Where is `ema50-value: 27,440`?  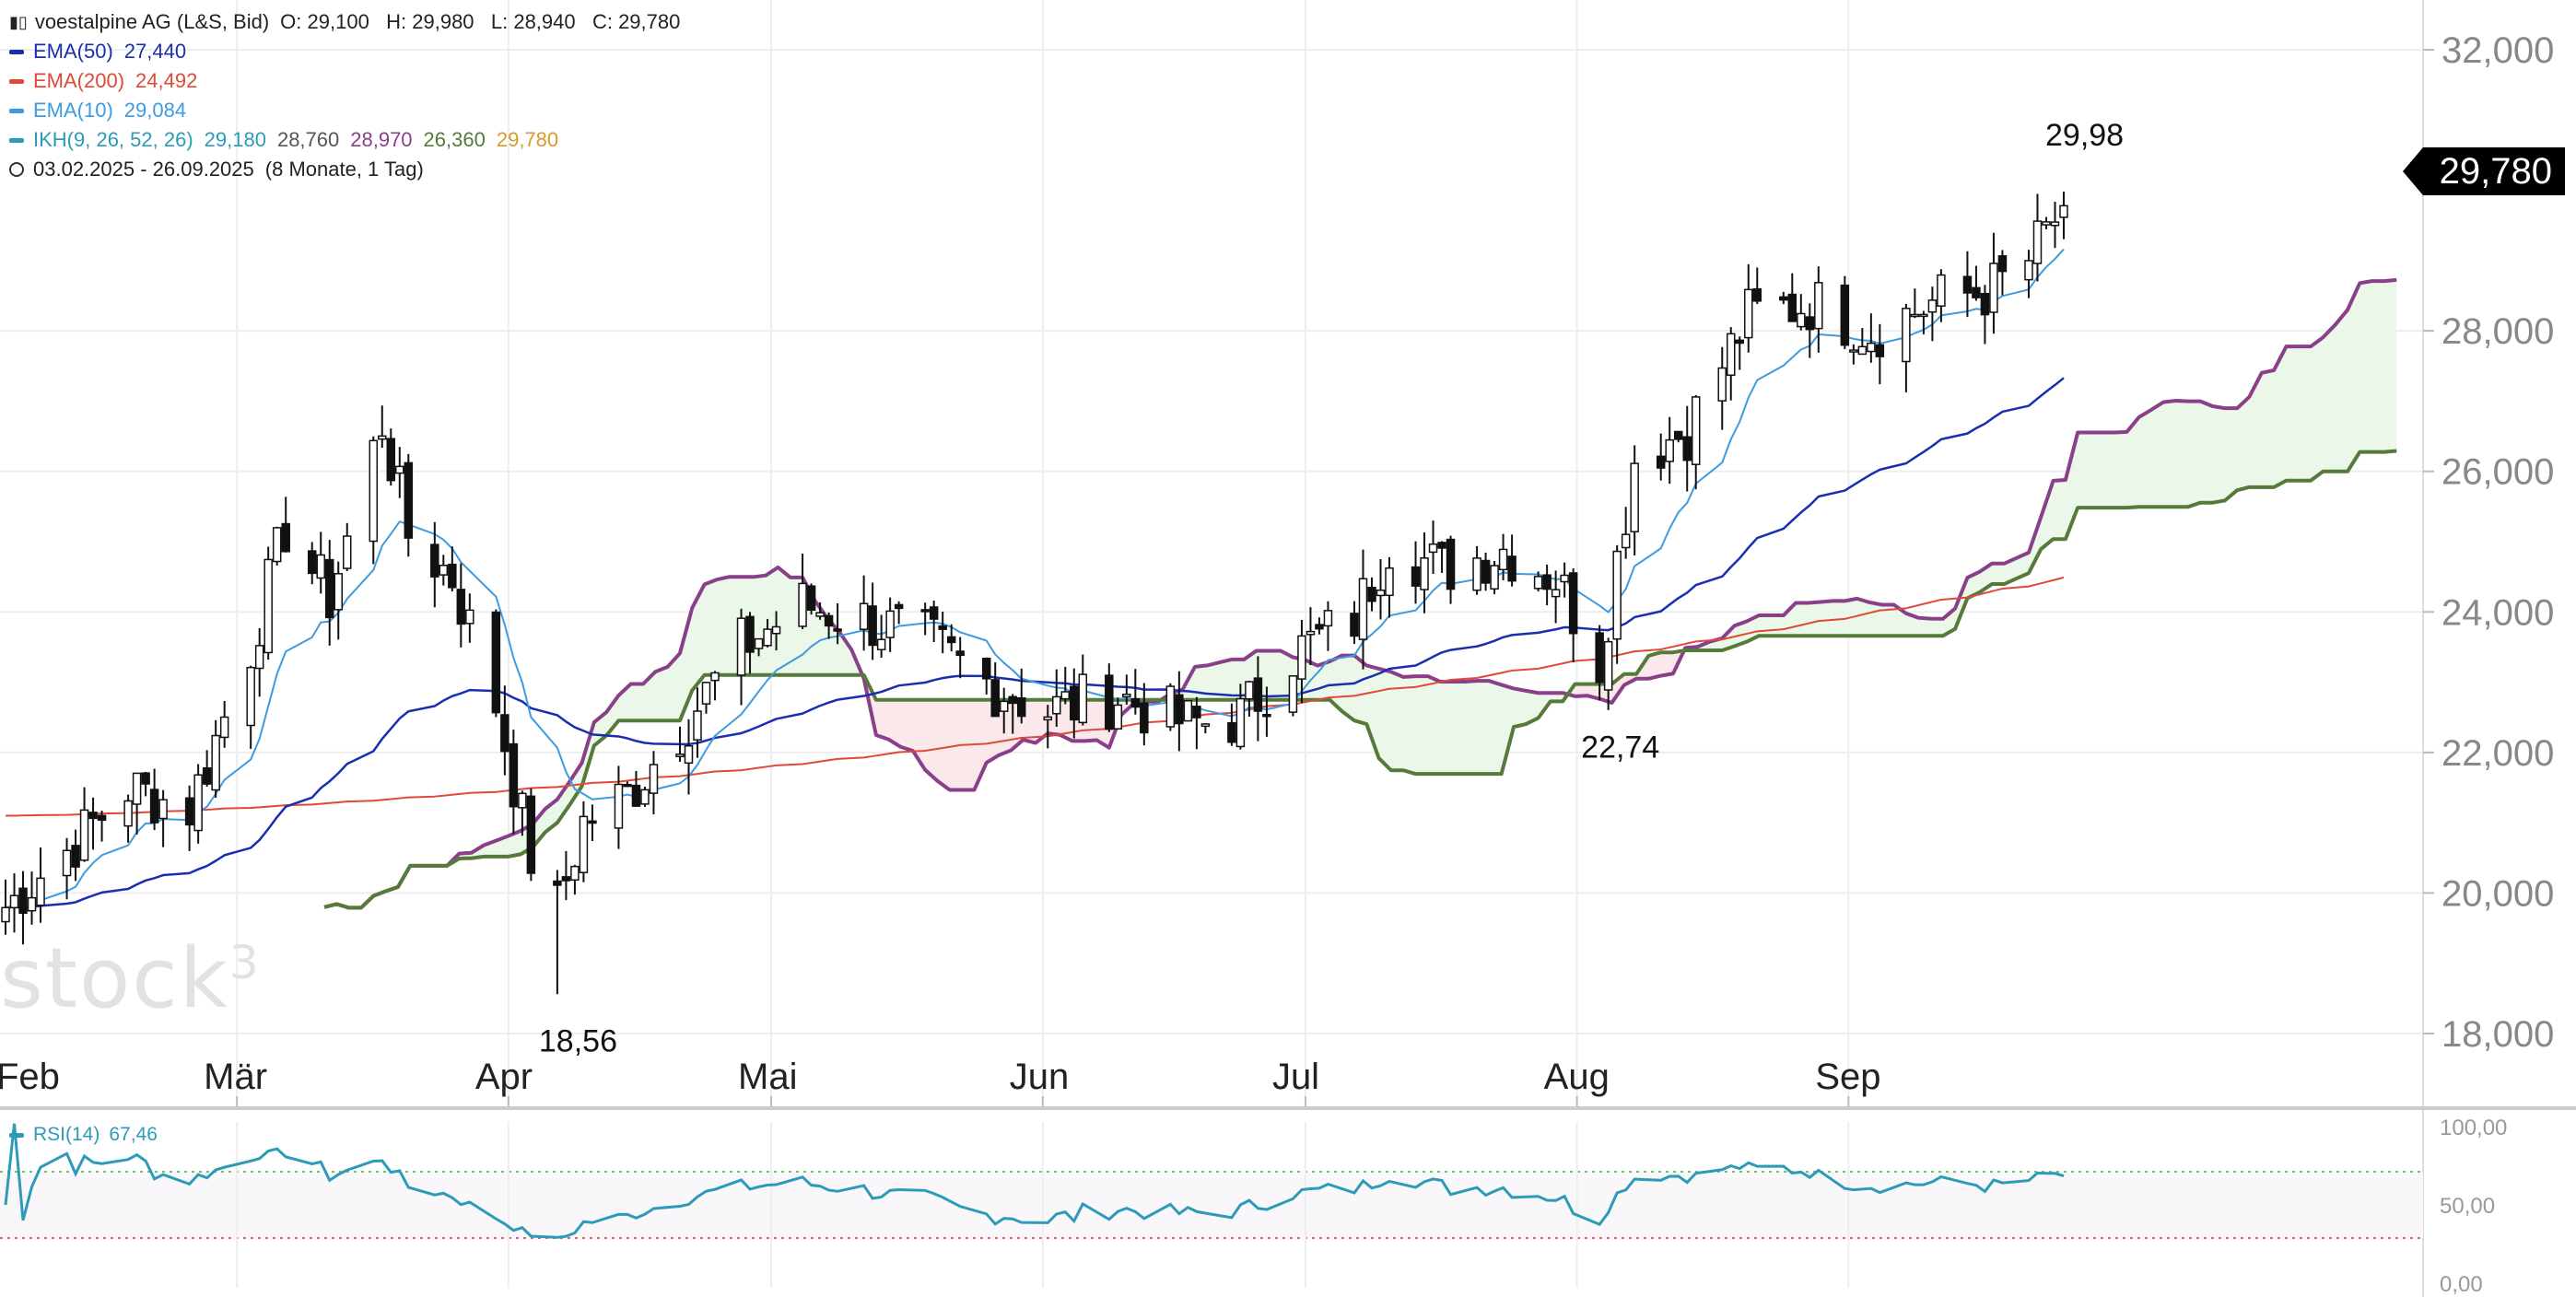
ema50-value: 27,440 is located at coordinates (155, 51).